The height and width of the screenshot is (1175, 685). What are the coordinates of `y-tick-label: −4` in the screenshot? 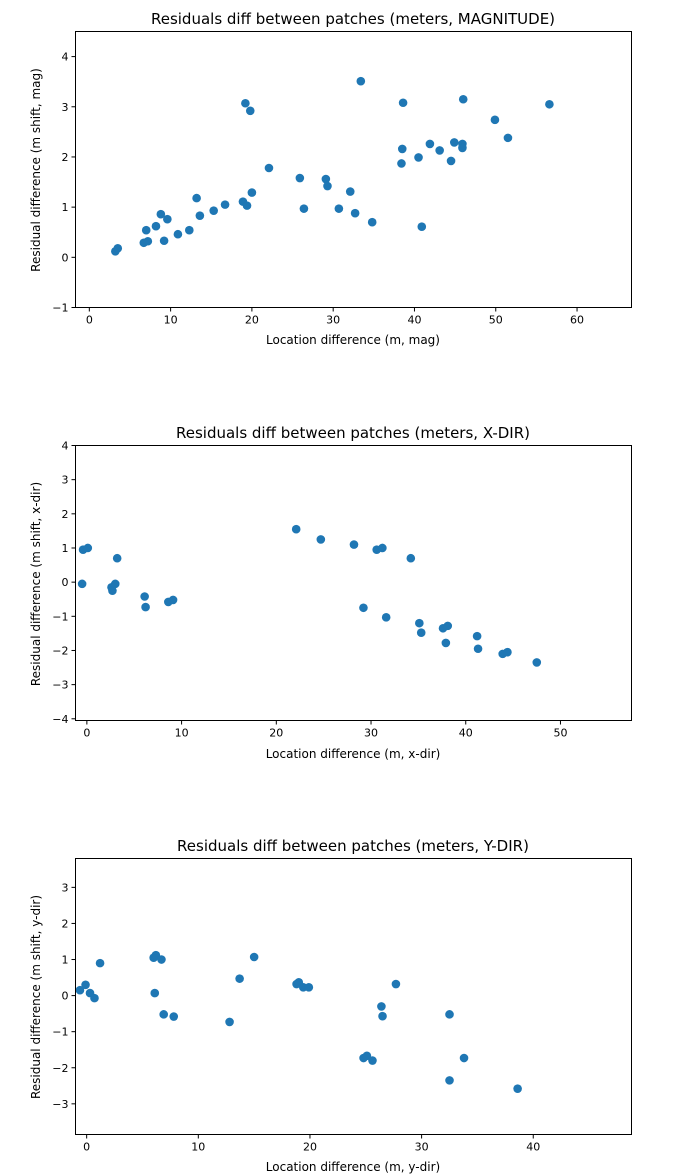 It's located at (60, 719).